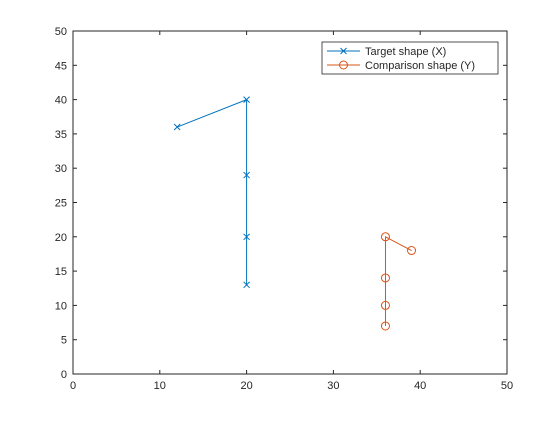  Describe the element at coordinates (61, 66) in the screenshot. I see `y-tick-label: 45` at that location.